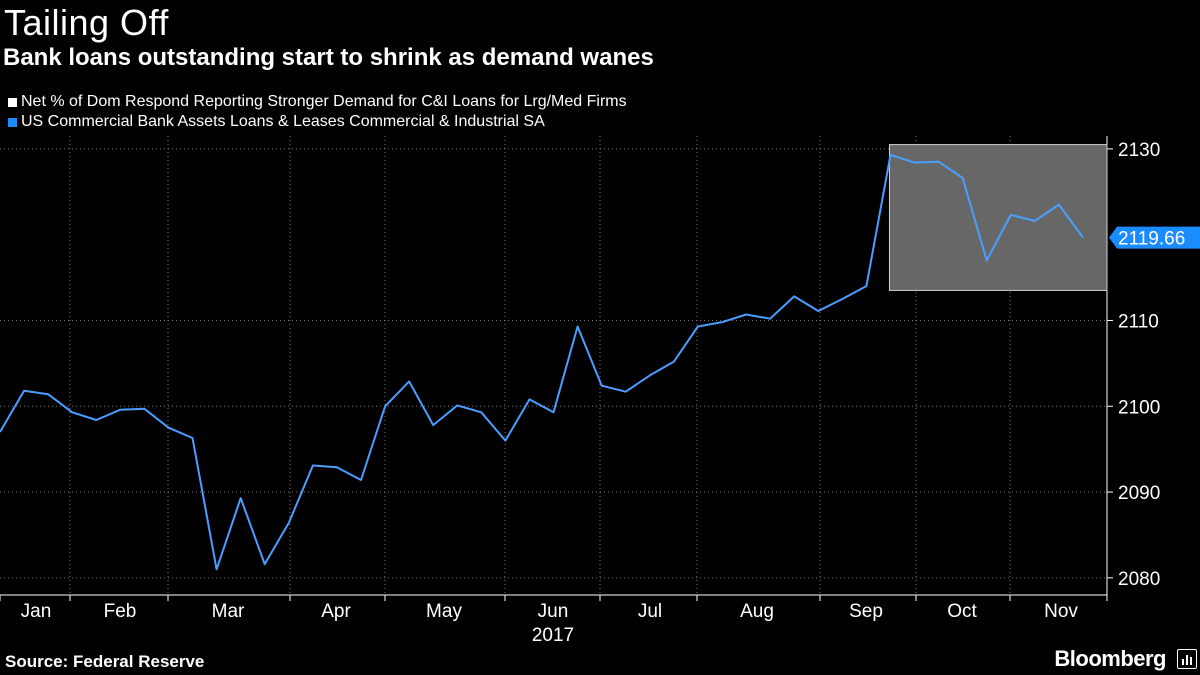 The width and height of the screenshot is (1200, 675). Describe the element at coordinates (962, 611) in the screenshot. I see `x-tick-label: Oct` at that location.